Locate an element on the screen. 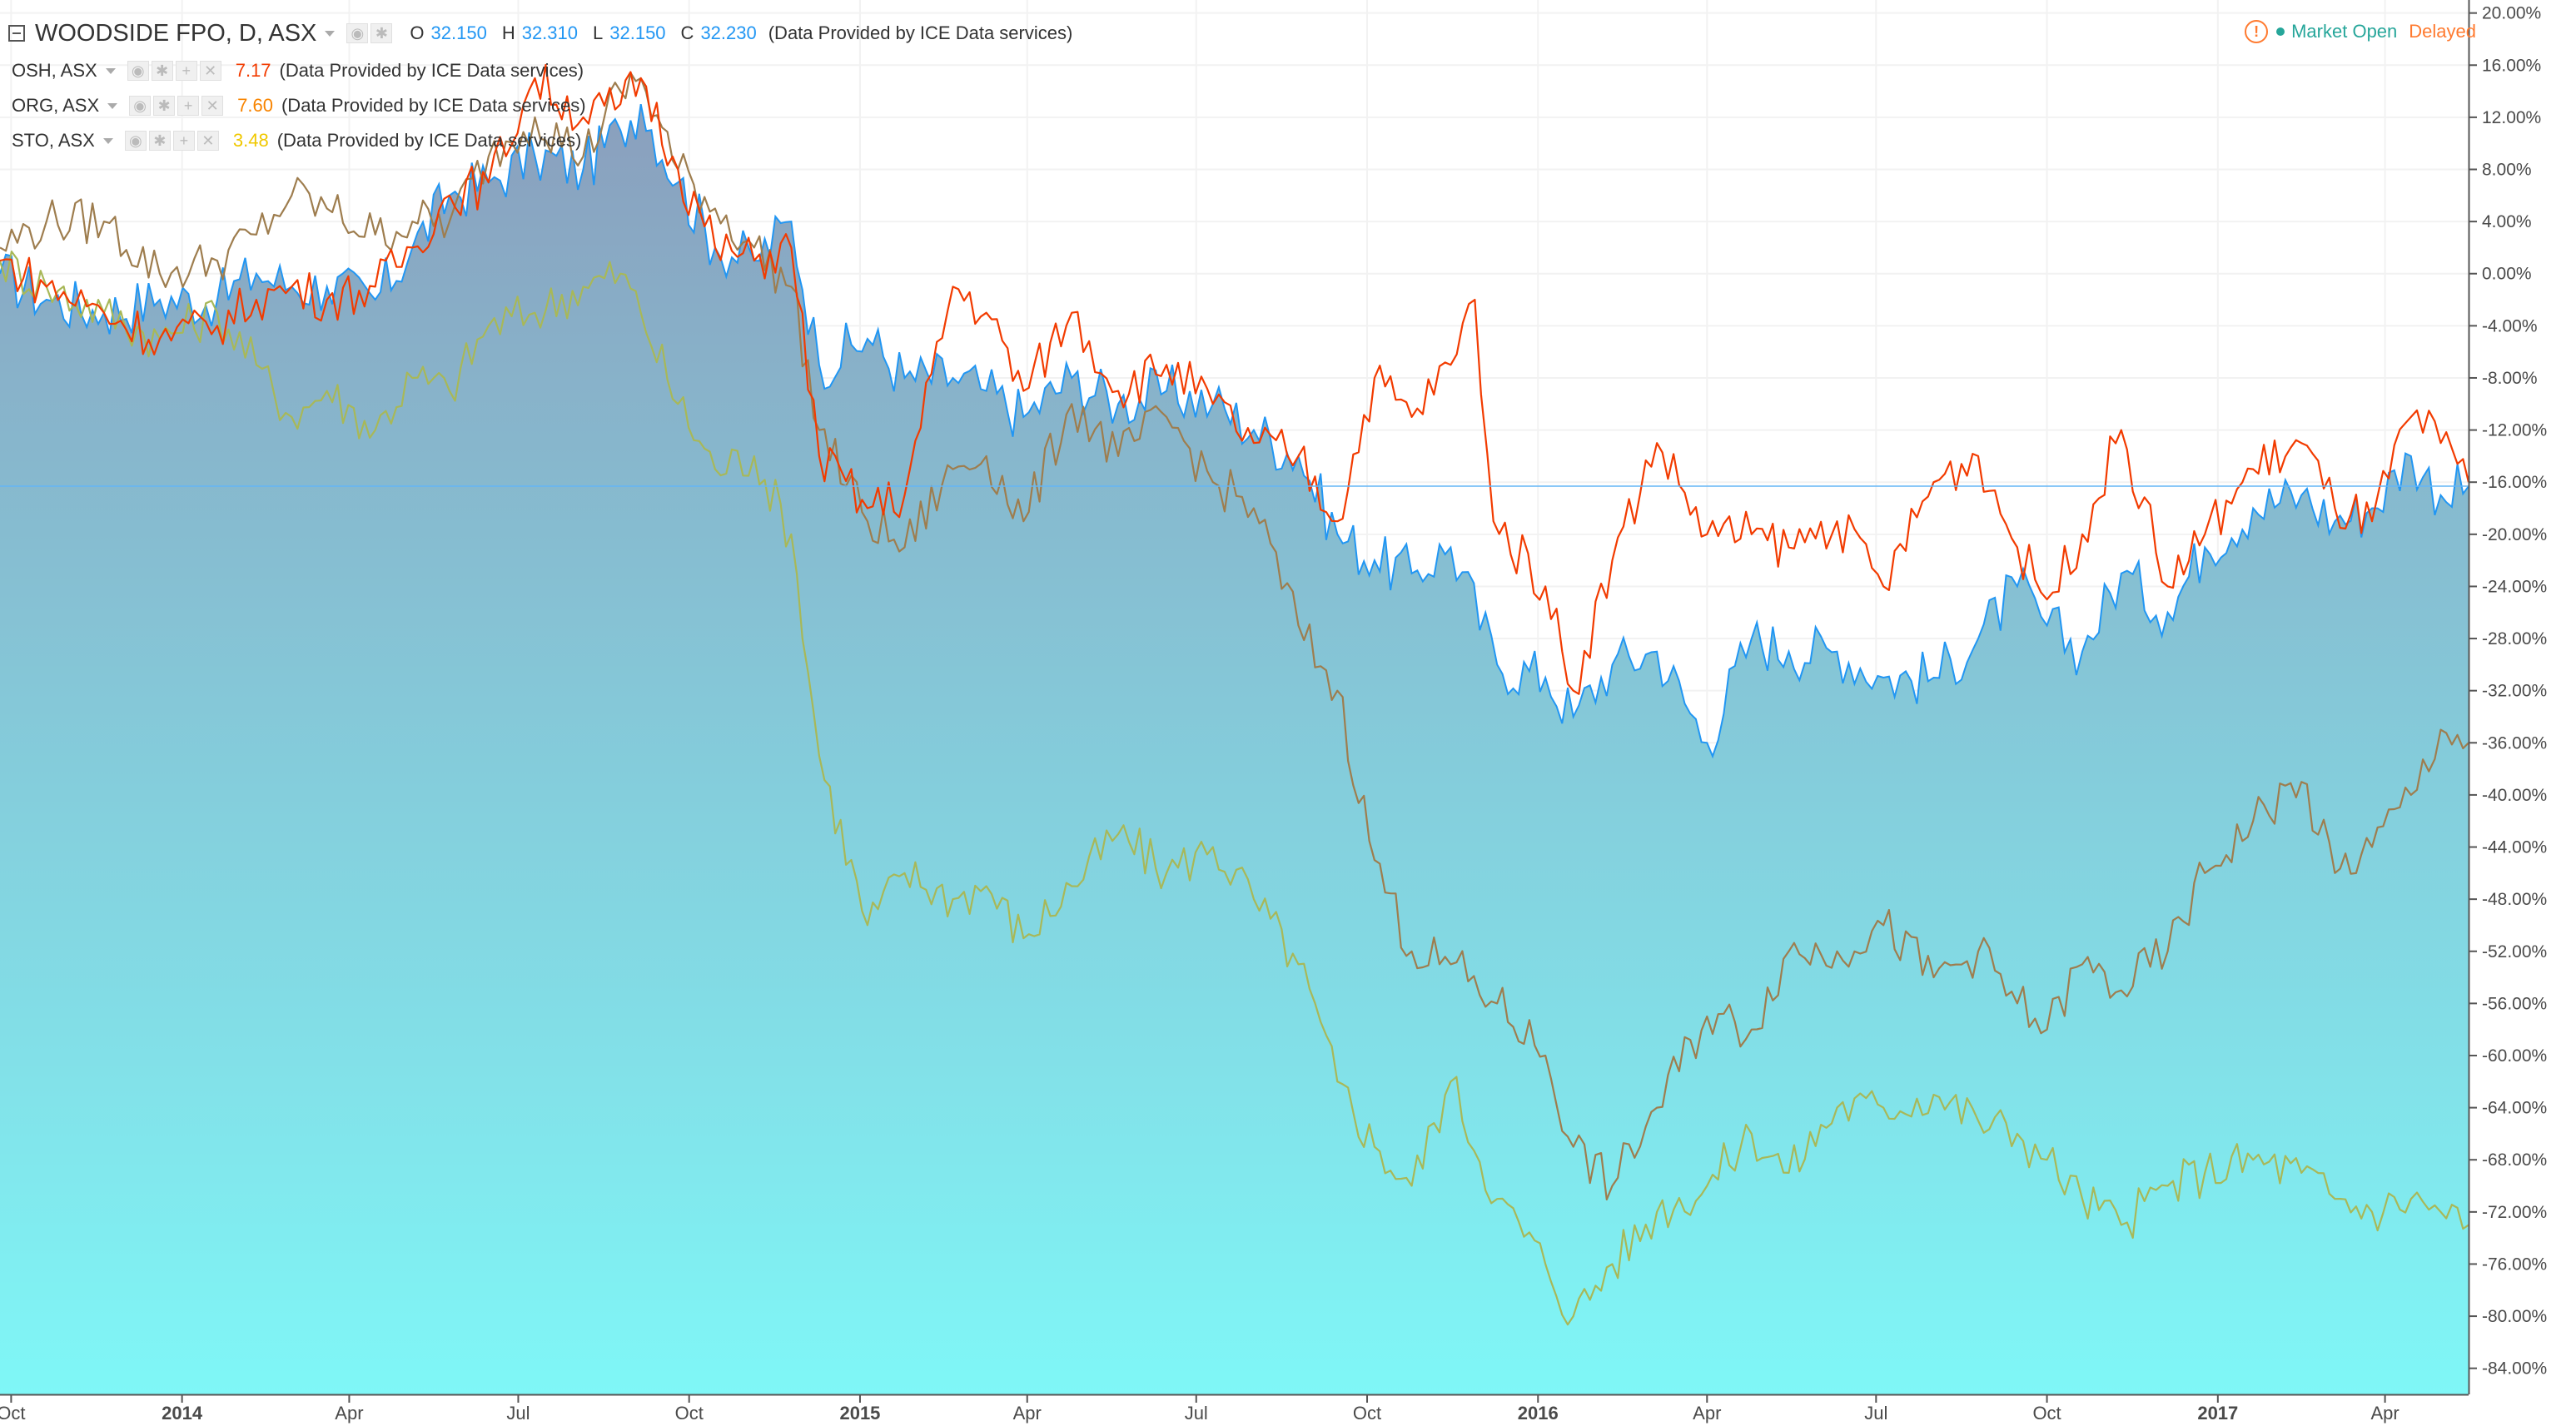 The image size is (2576, 1426). market-open-label: Market Open is located at coordinates (2344, 31).